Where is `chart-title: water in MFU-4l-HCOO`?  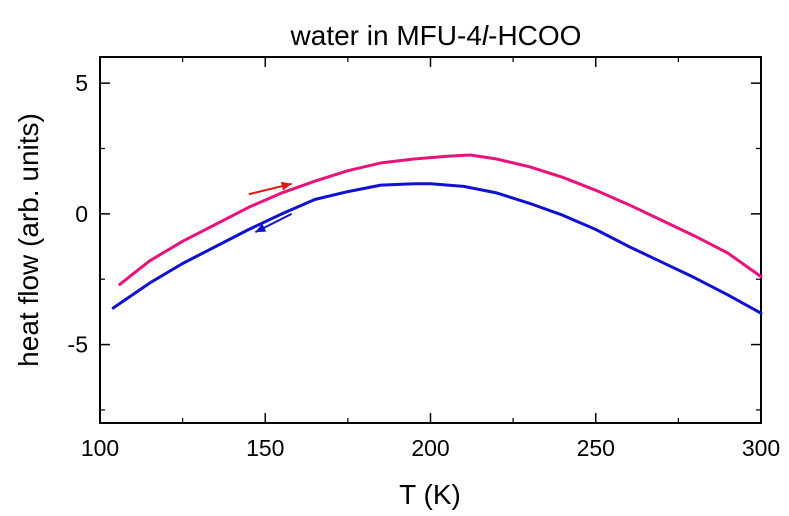
chart-title: water in MFU-4l-HCOO is located at coordinates (436, 35).